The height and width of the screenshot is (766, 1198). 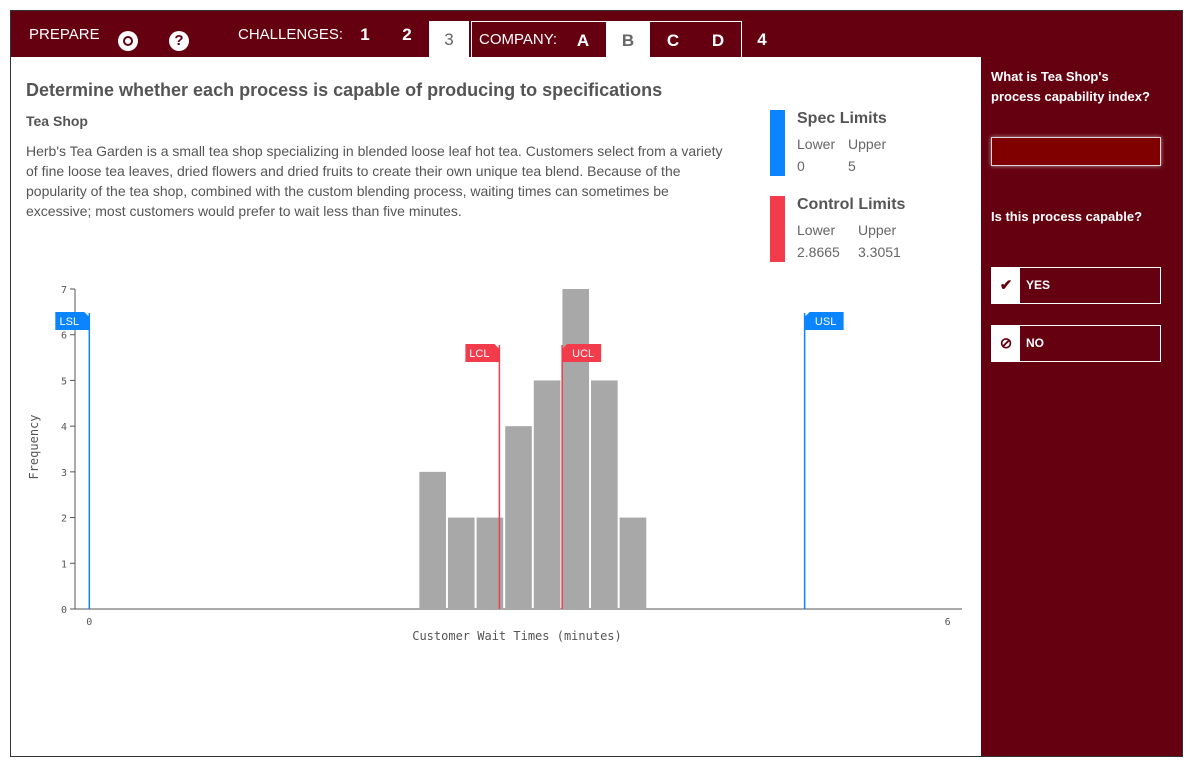 I want to click on challenge-3-tab: 3, so click(x=449, y=39).